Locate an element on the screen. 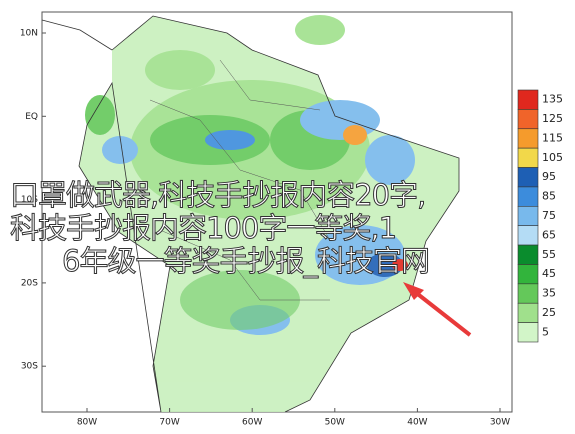 The height and width of the screenshot is (434, 575). lat-label: 10N is located at coordinates (29, 34).